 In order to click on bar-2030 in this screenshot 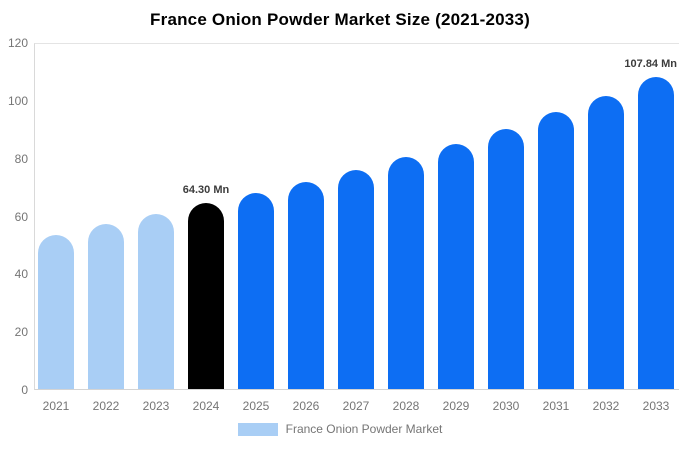, I will do `click(506, 259)`.